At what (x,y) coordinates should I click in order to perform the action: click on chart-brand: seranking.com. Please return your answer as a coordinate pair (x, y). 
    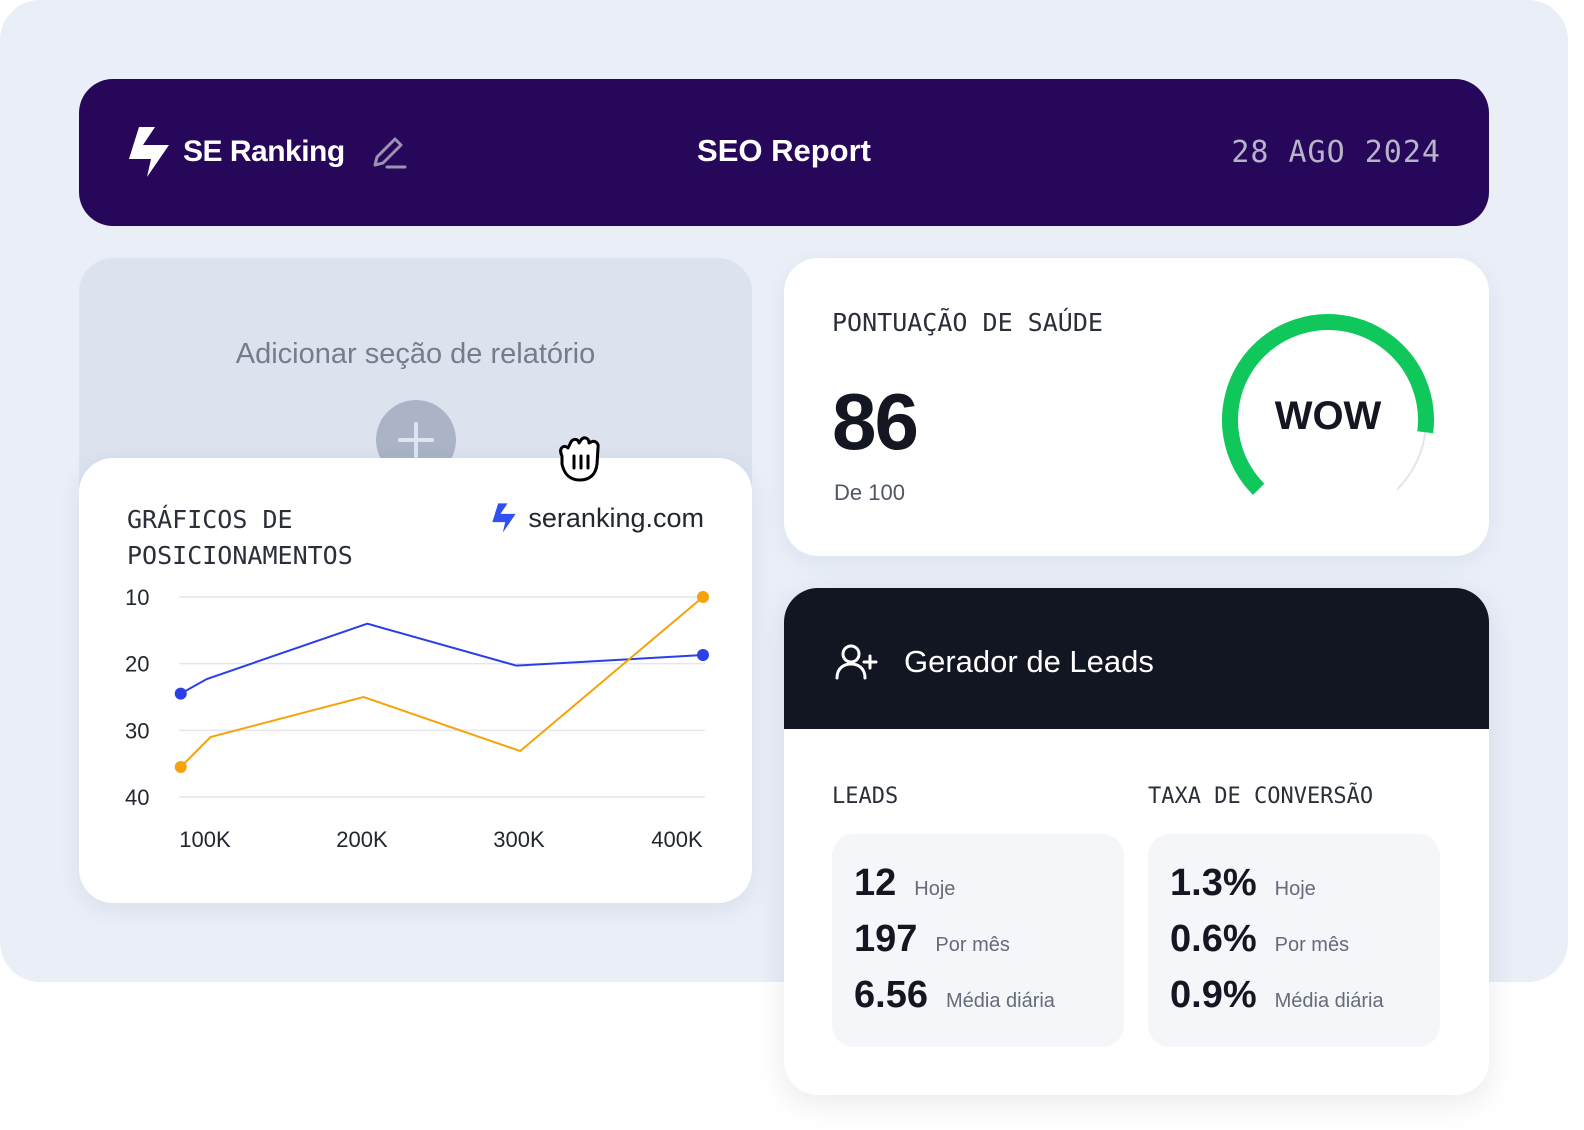
    Looking at the image, I should click on (597, 518).